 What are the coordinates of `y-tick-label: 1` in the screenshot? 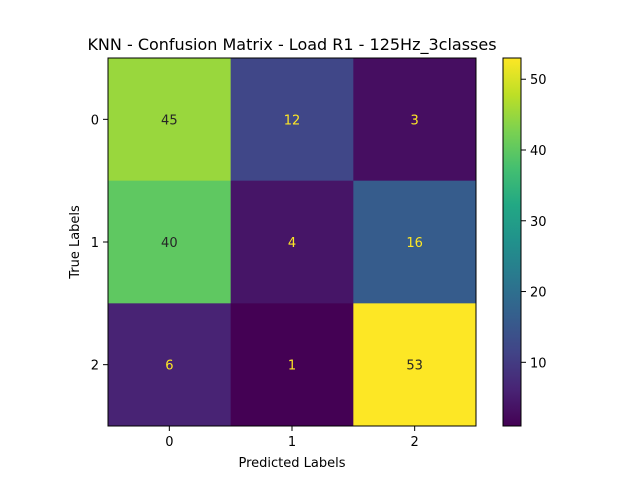 It's located at (95, 243).